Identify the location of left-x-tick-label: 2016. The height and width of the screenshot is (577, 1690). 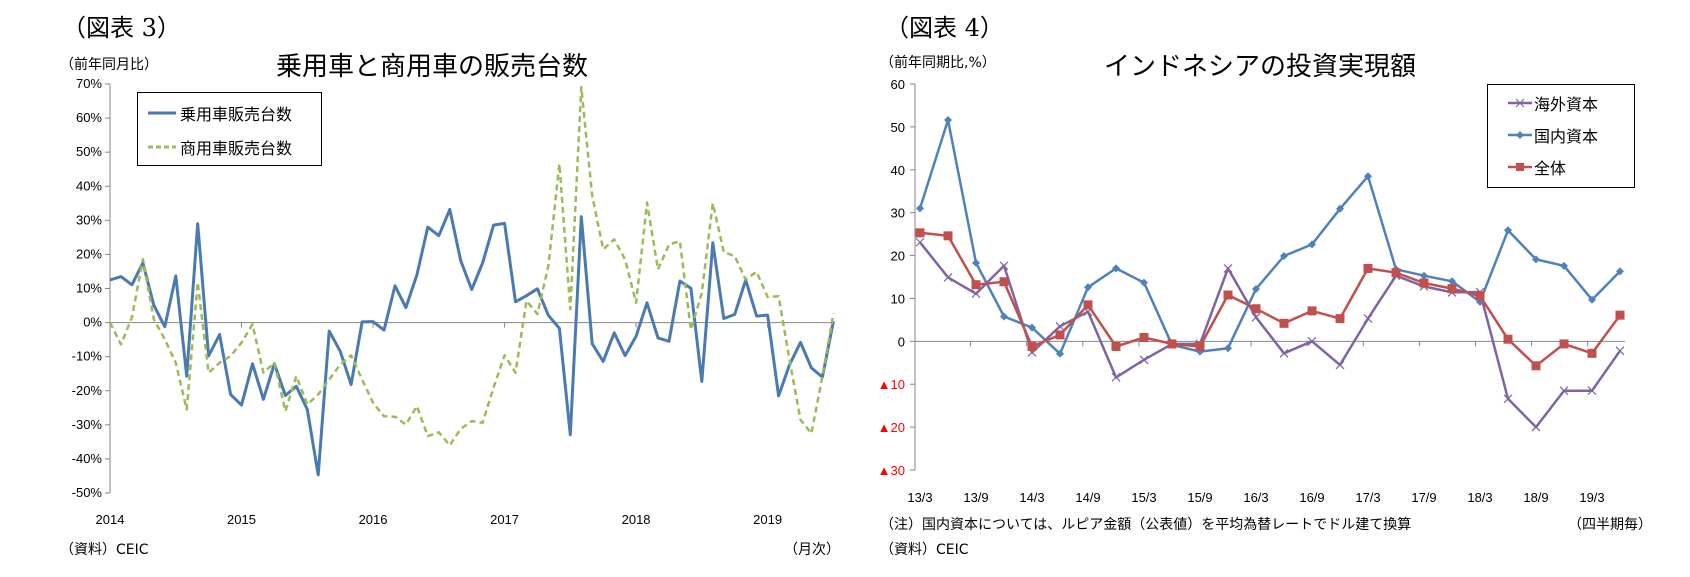
(373, 519).